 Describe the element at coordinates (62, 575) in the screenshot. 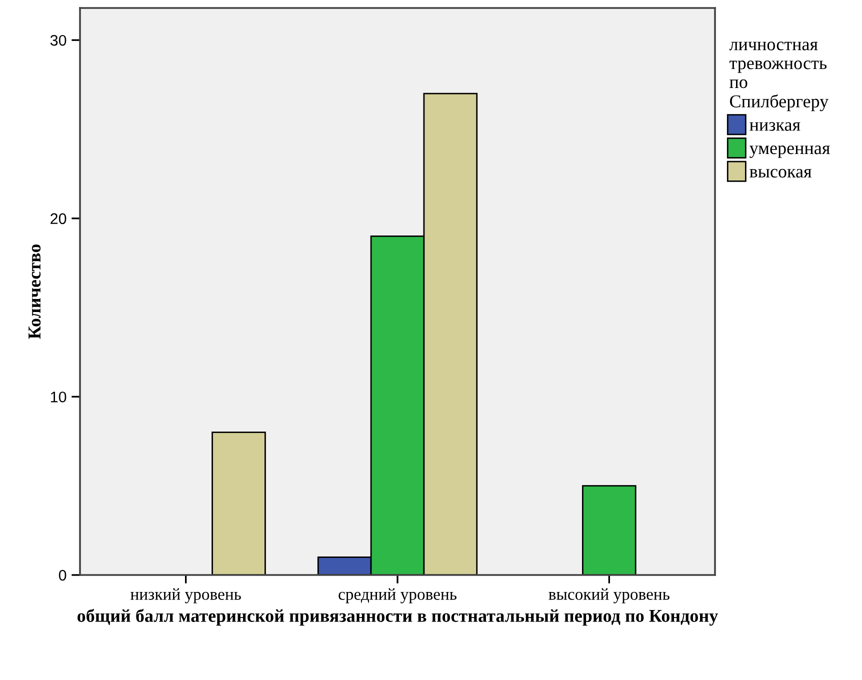

I see `y-tick-label: 0` at that location.